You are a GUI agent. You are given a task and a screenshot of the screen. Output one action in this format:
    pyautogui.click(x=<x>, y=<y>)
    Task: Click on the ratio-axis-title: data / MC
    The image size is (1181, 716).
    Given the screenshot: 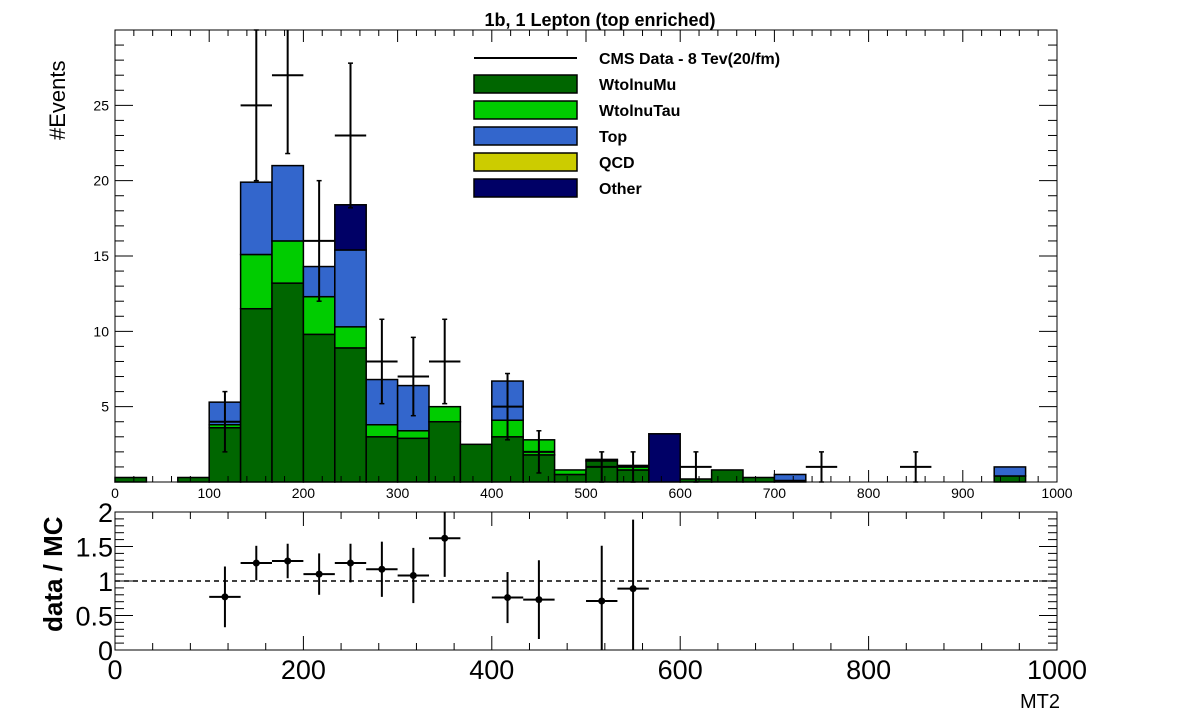 What is the action you would take?
    pyautogui.click(x=53, y=574)
    